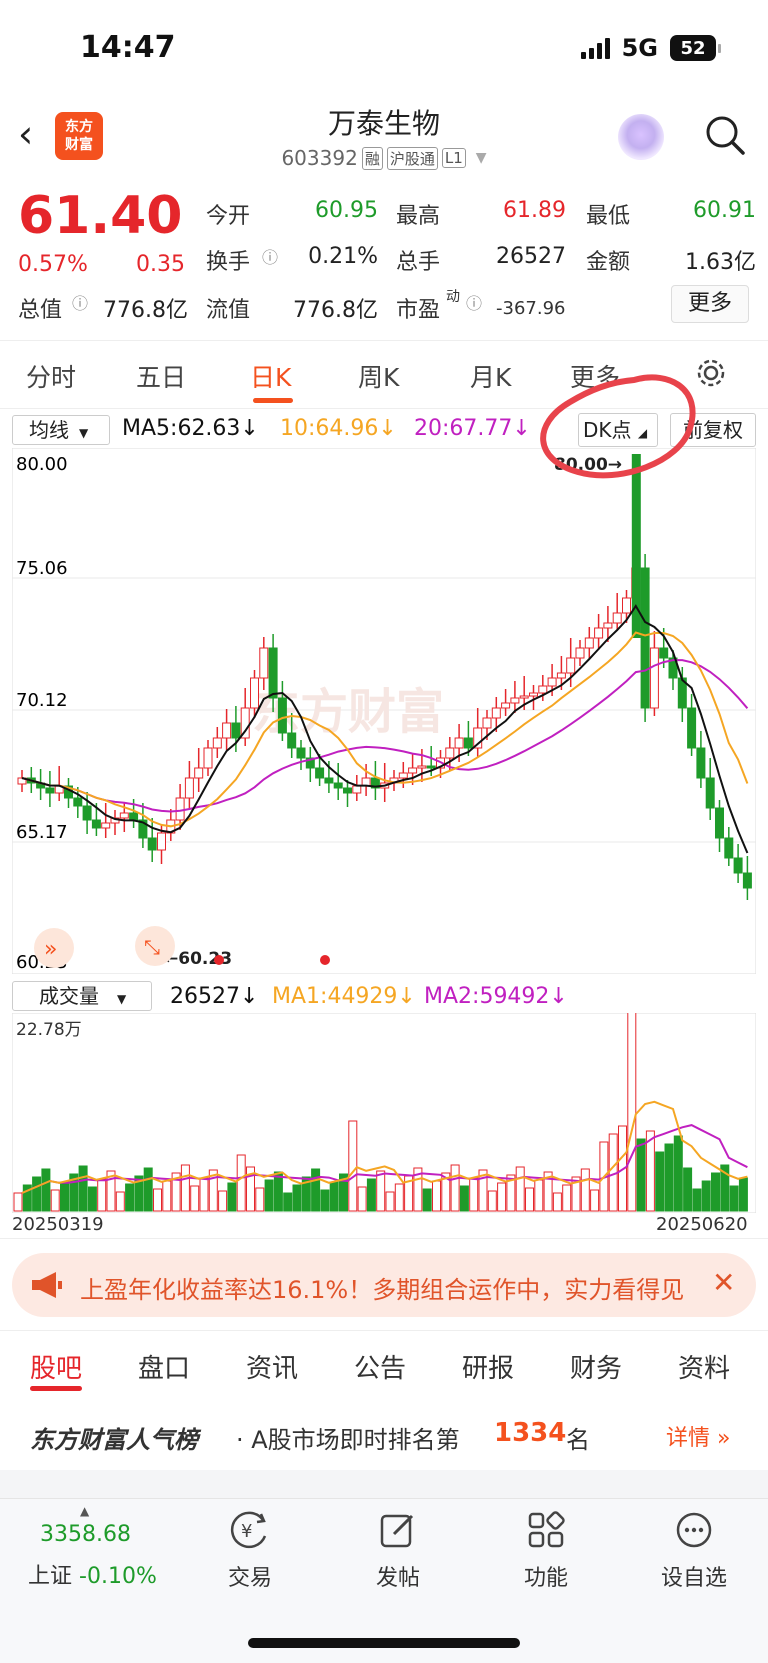 The height and width of the screenshot is (1663, 768). I want to click on gear-icon, so click(711, 373).